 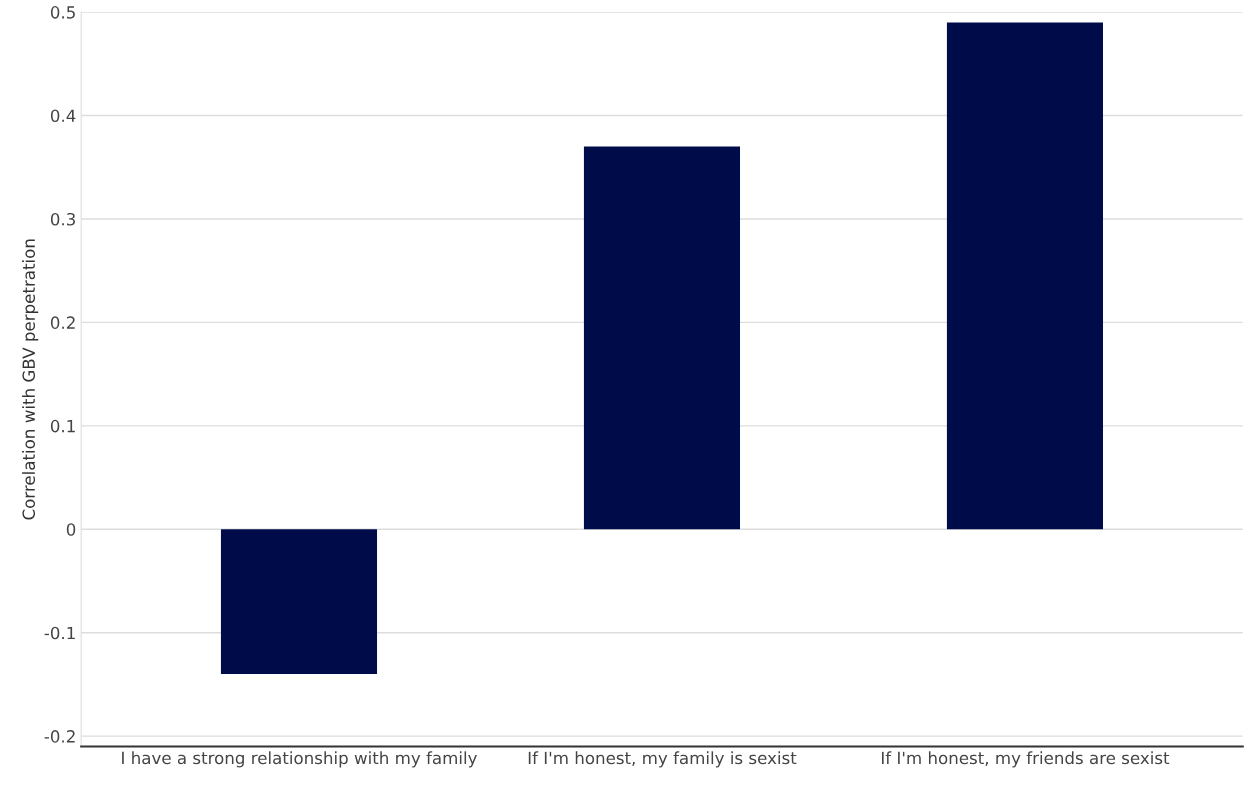 I want to click on y-tick-label: 0.1, so click(x=62, y=426).